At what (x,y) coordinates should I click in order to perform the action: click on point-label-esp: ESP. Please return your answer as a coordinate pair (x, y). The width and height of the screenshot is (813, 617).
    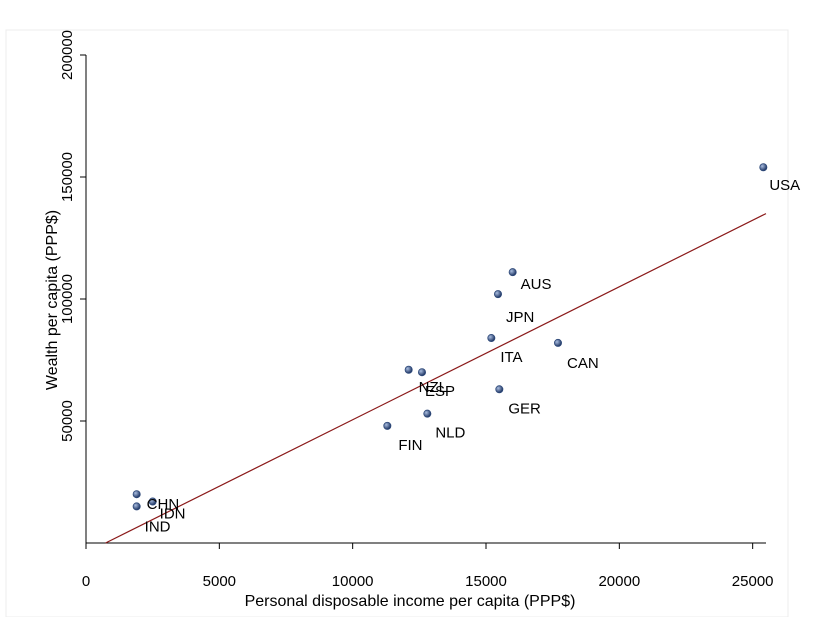
    Looking at the image, I should click on (440, 391).